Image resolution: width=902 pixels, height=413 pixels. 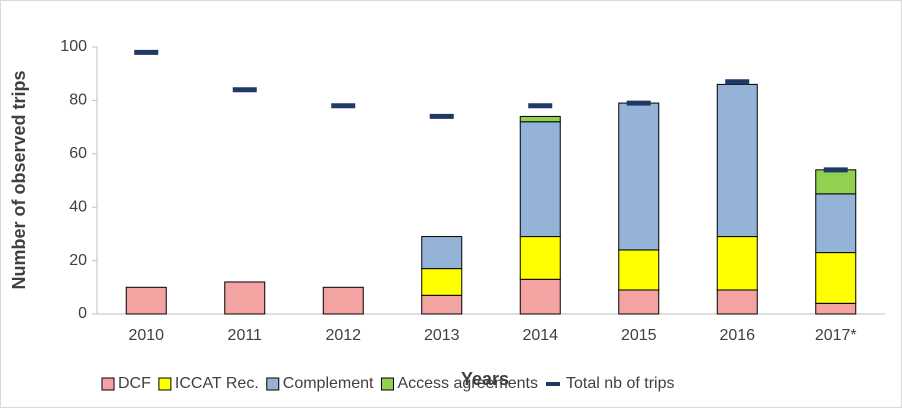 What do you see at coordinates (78, 260) in the screenshot?
I see `y-tick-label: 20` at bounding box center [78, 260].